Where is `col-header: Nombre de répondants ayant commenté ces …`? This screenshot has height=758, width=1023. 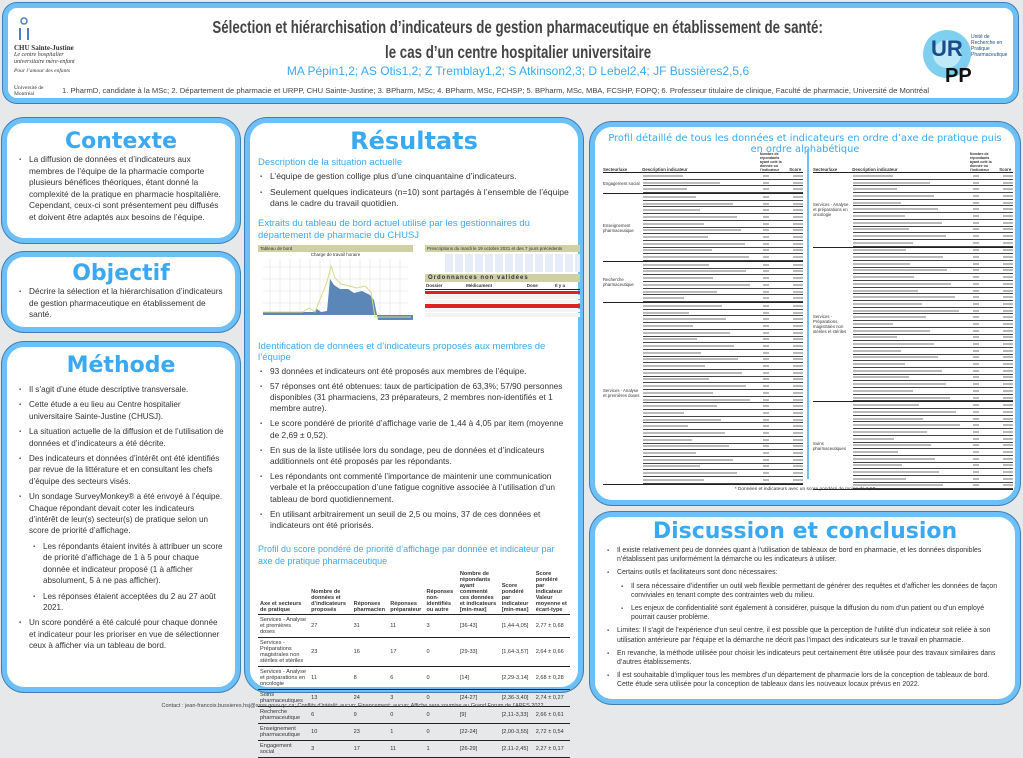 col-header: Nombre de répondants ayant commenté ces … is located at coordinates (478, 593).